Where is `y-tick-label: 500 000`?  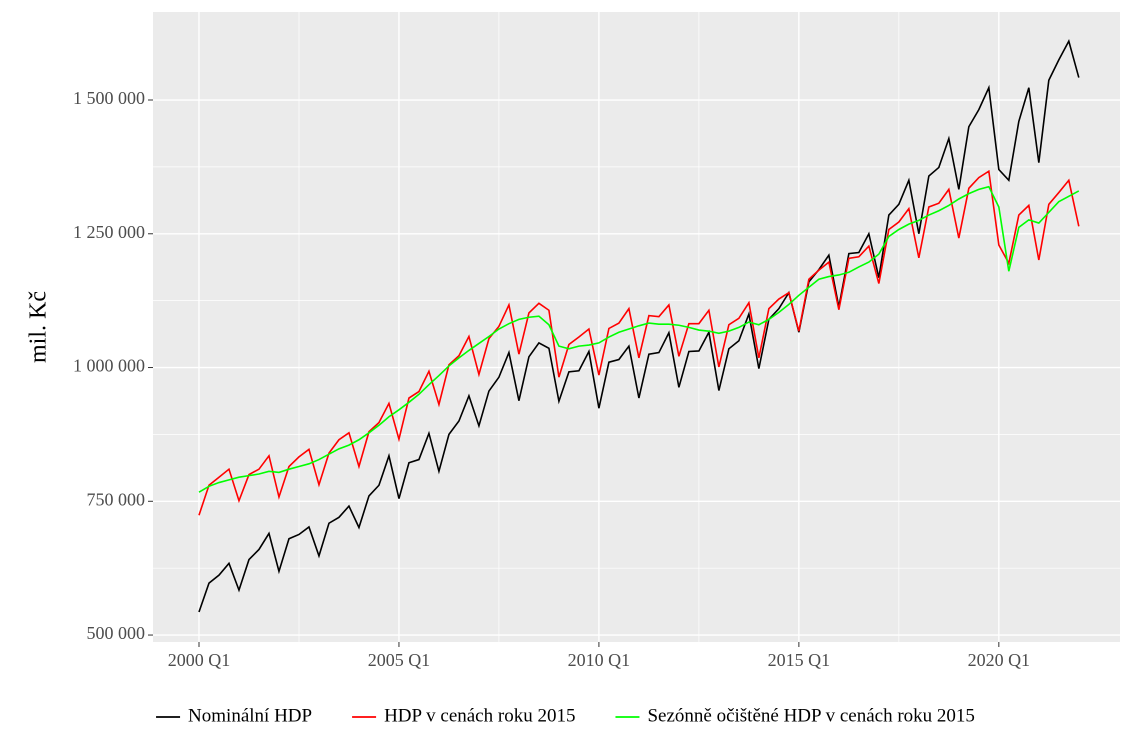
y-tick-label: 500 000 is located at coordinates (116, 633).